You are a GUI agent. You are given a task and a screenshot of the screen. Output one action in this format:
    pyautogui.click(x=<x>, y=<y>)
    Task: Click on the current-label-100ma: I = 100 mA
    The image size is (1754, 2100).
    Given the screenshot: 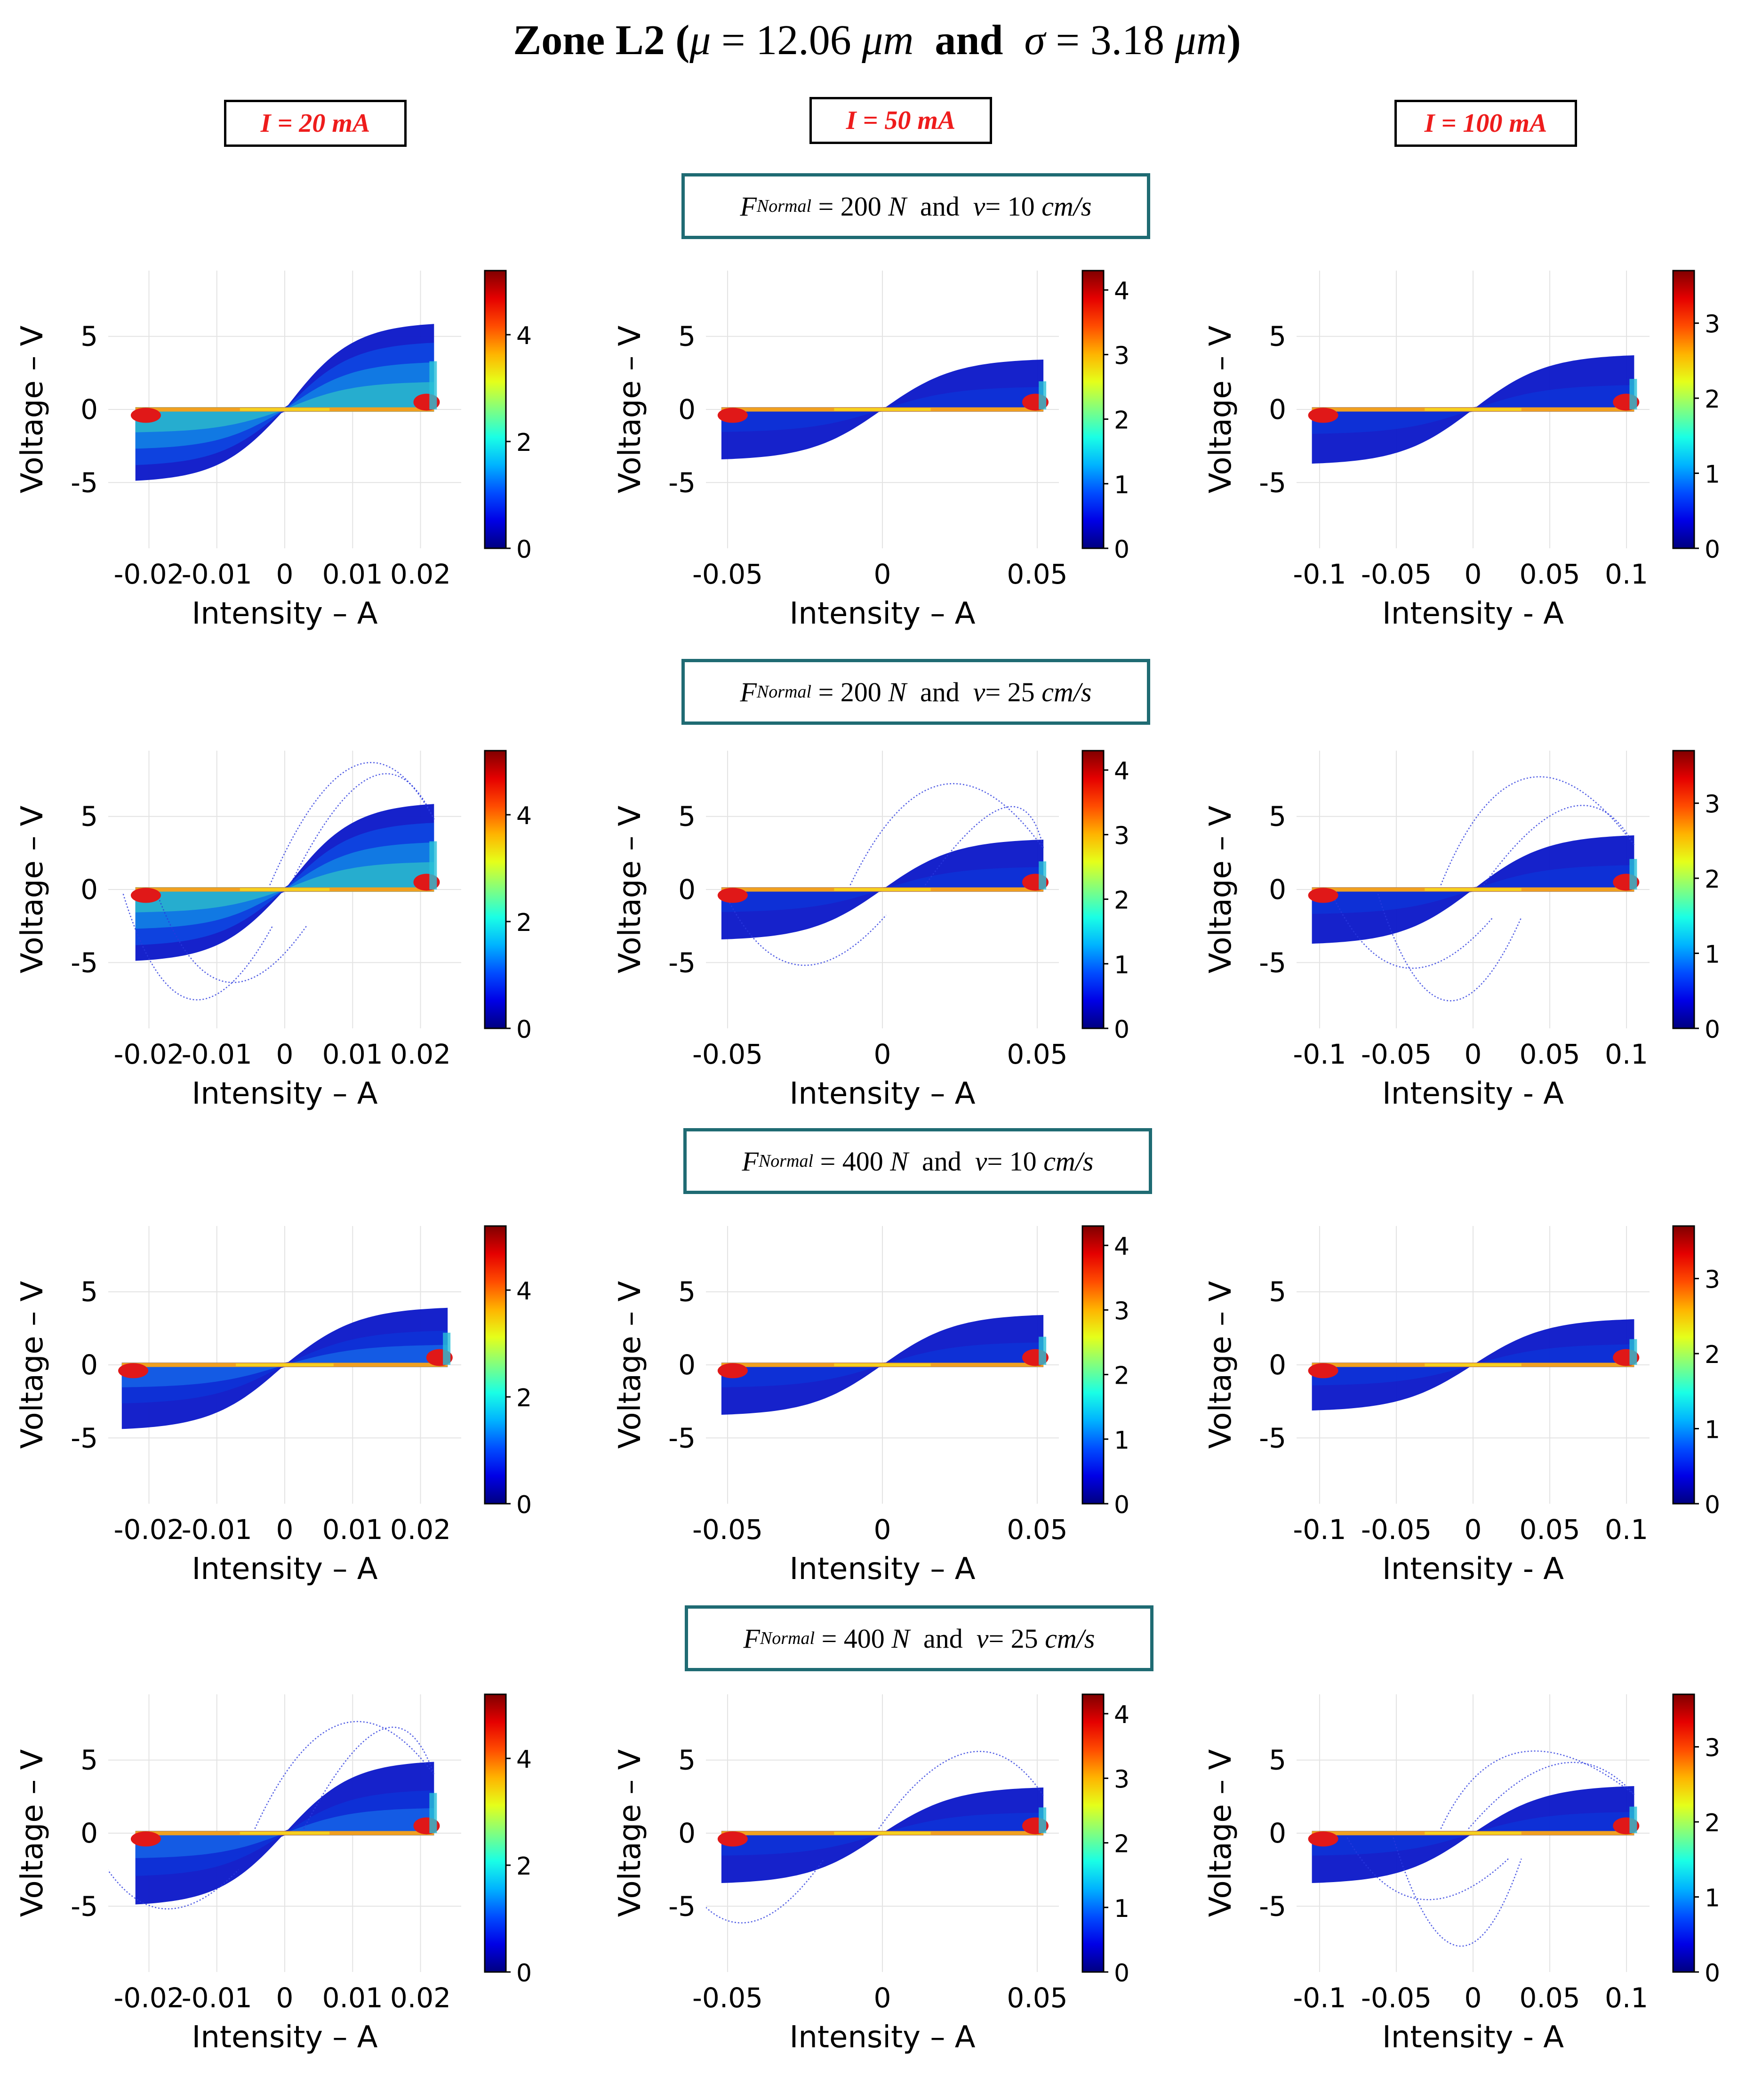 What is the action you would take?
    pyautogui.click(x=1485, y=123)
    